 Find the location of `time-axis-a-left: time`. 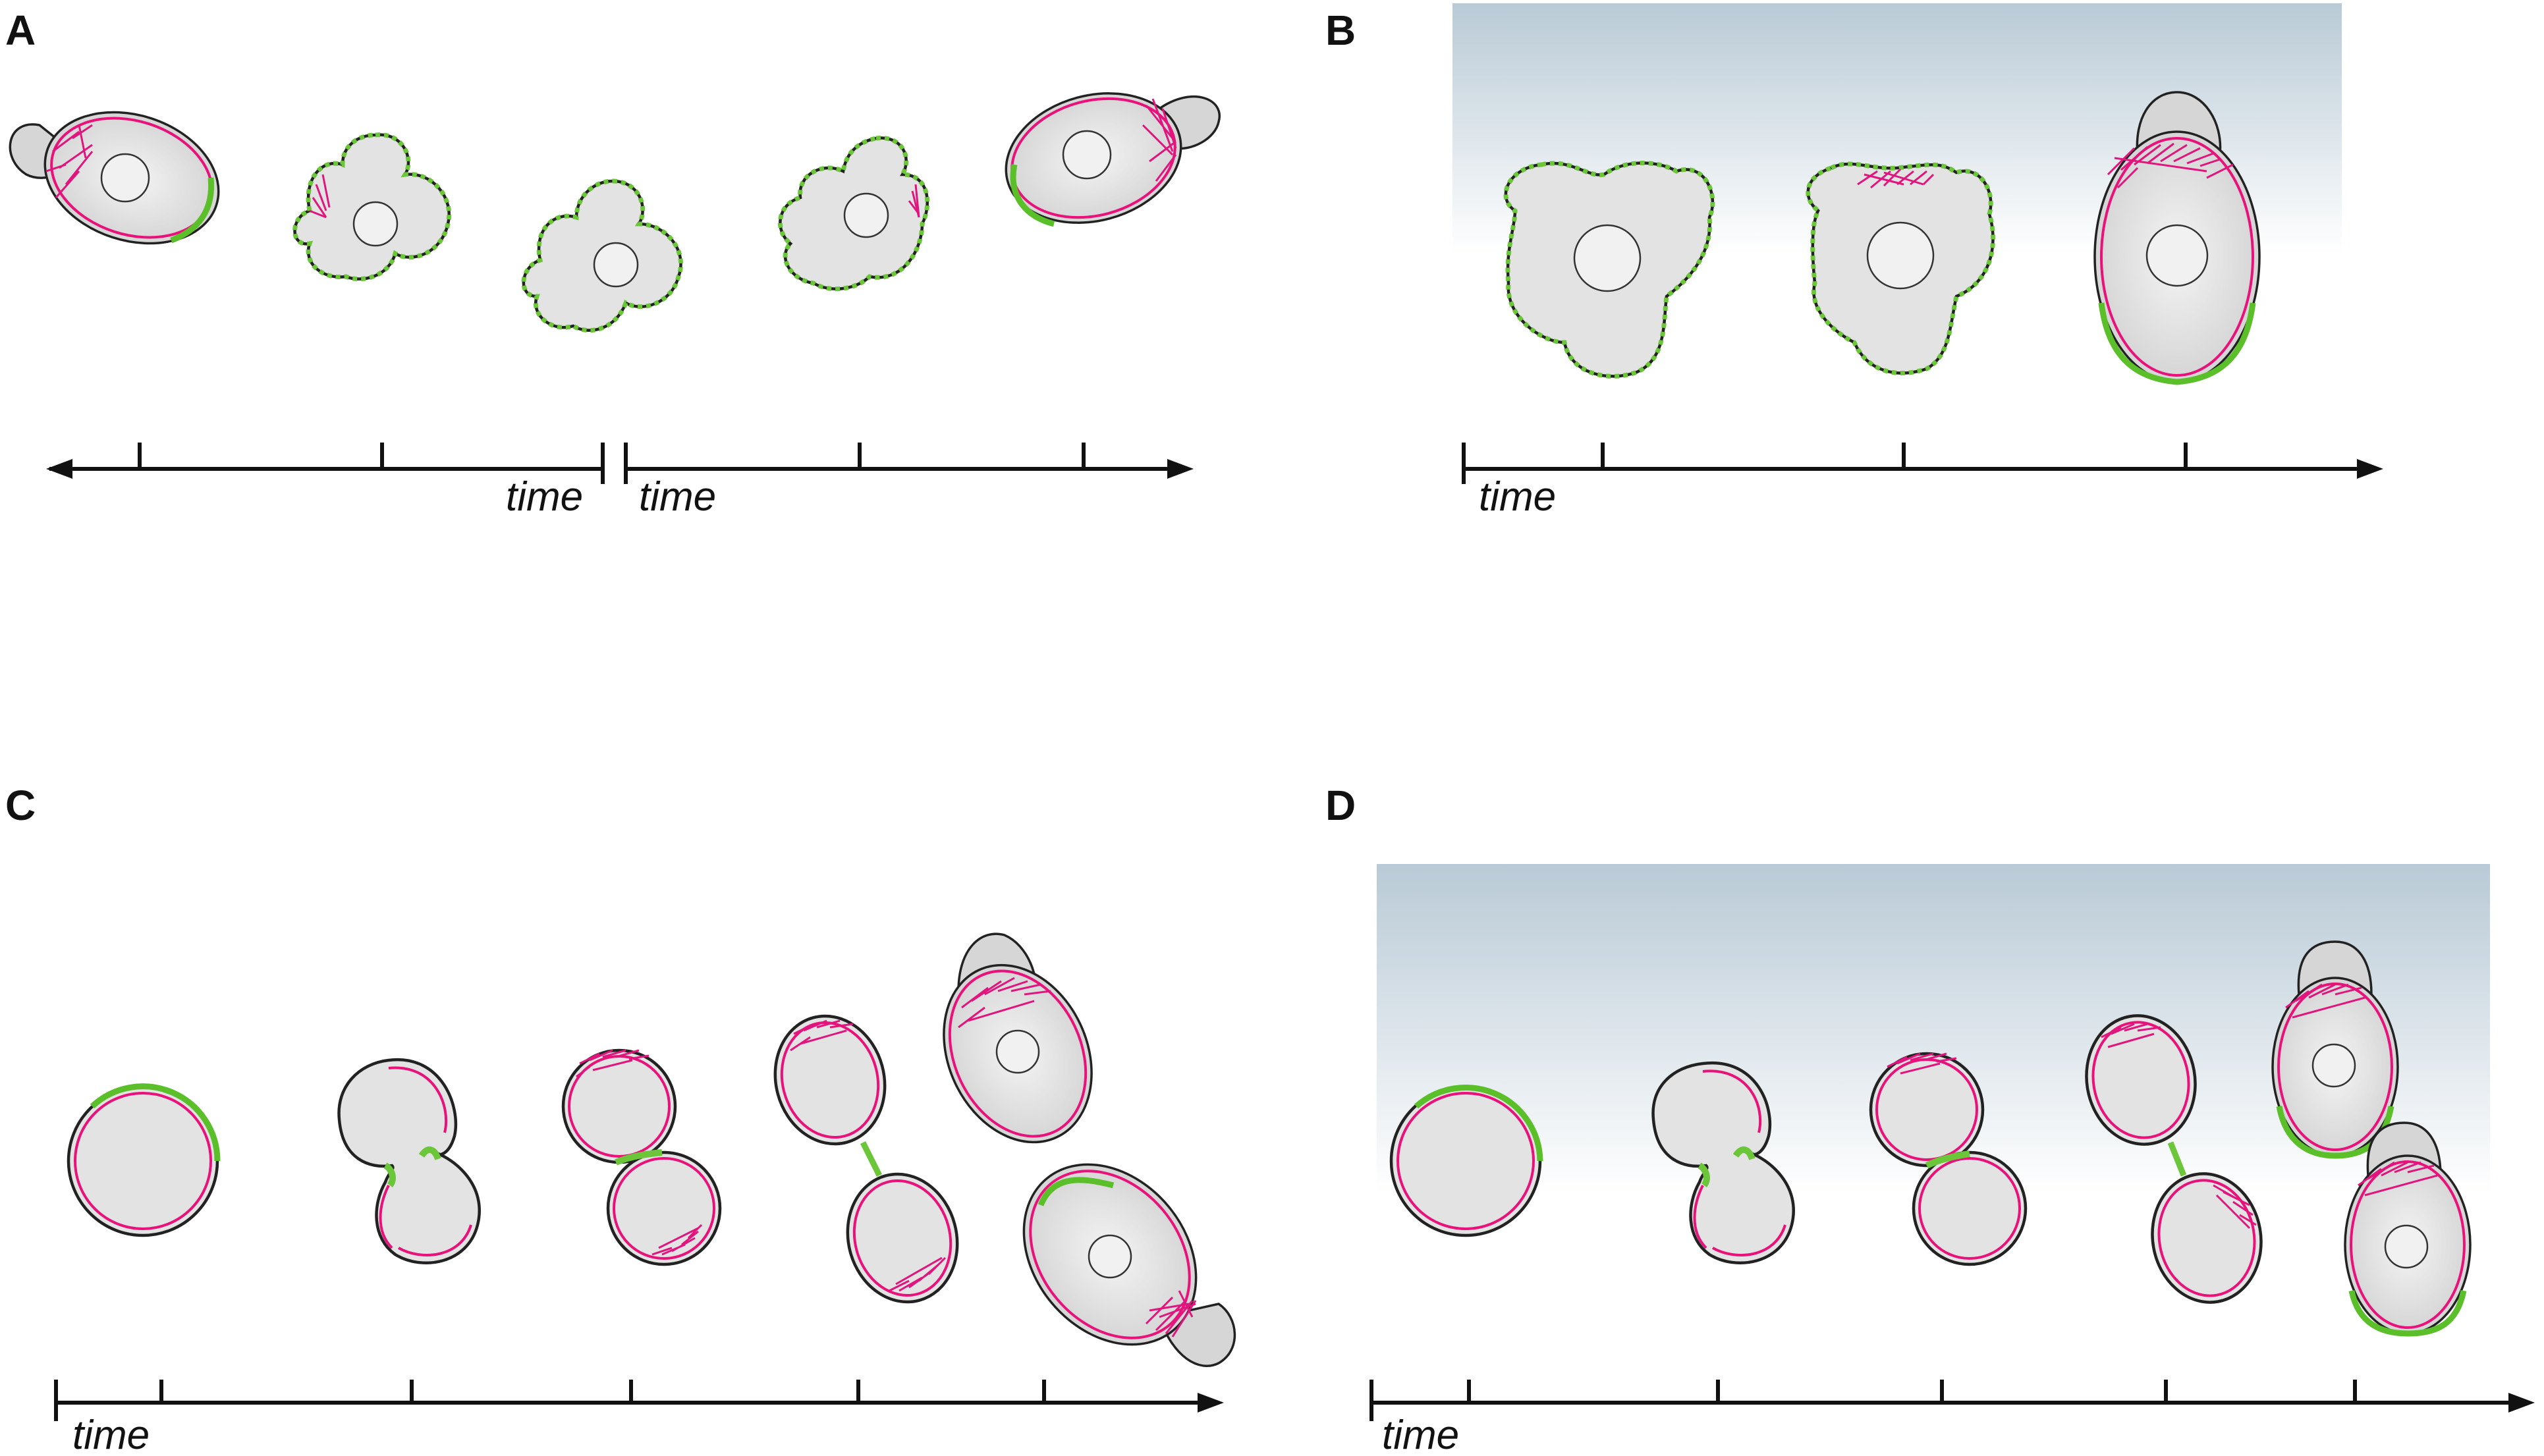

time-axis-a-left: time is located at coordinates (325, 481).